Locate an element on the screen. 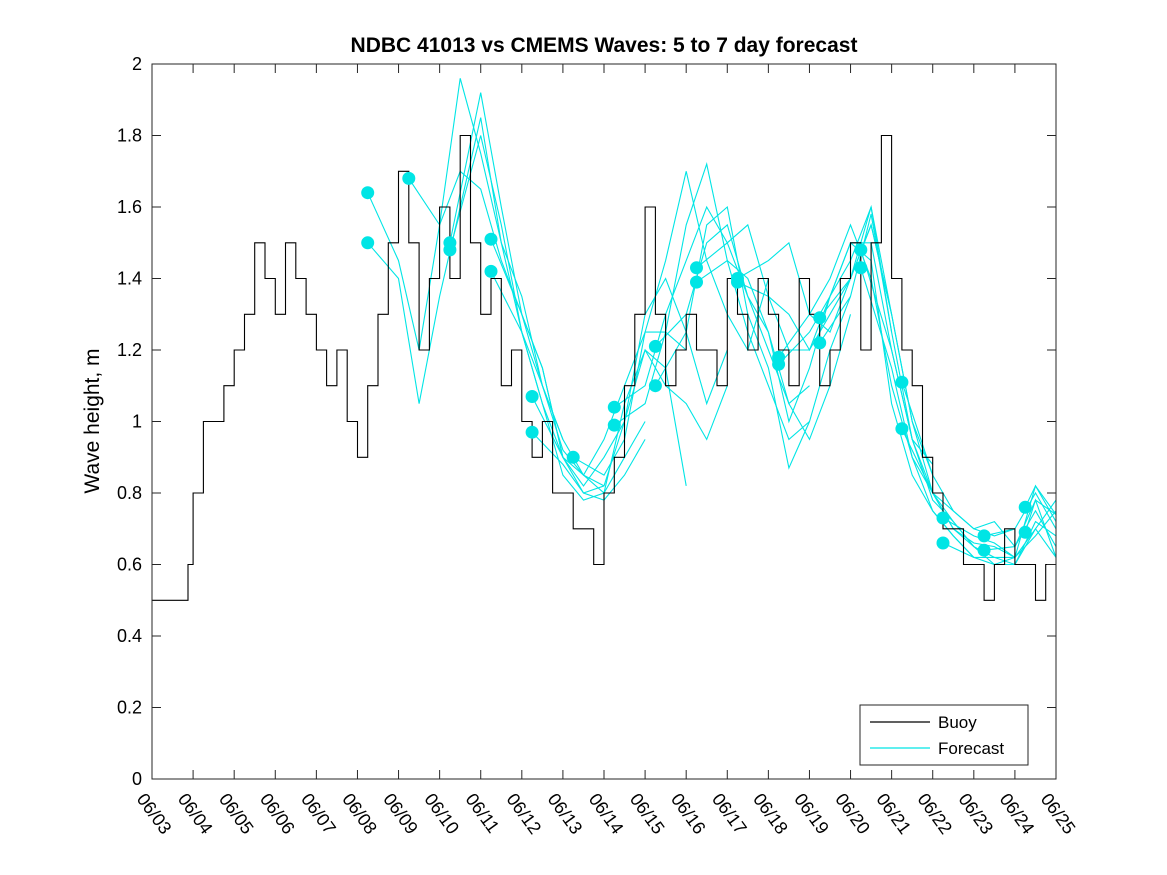  legend: Buoy Forecast is located at coordinates (944, 735).